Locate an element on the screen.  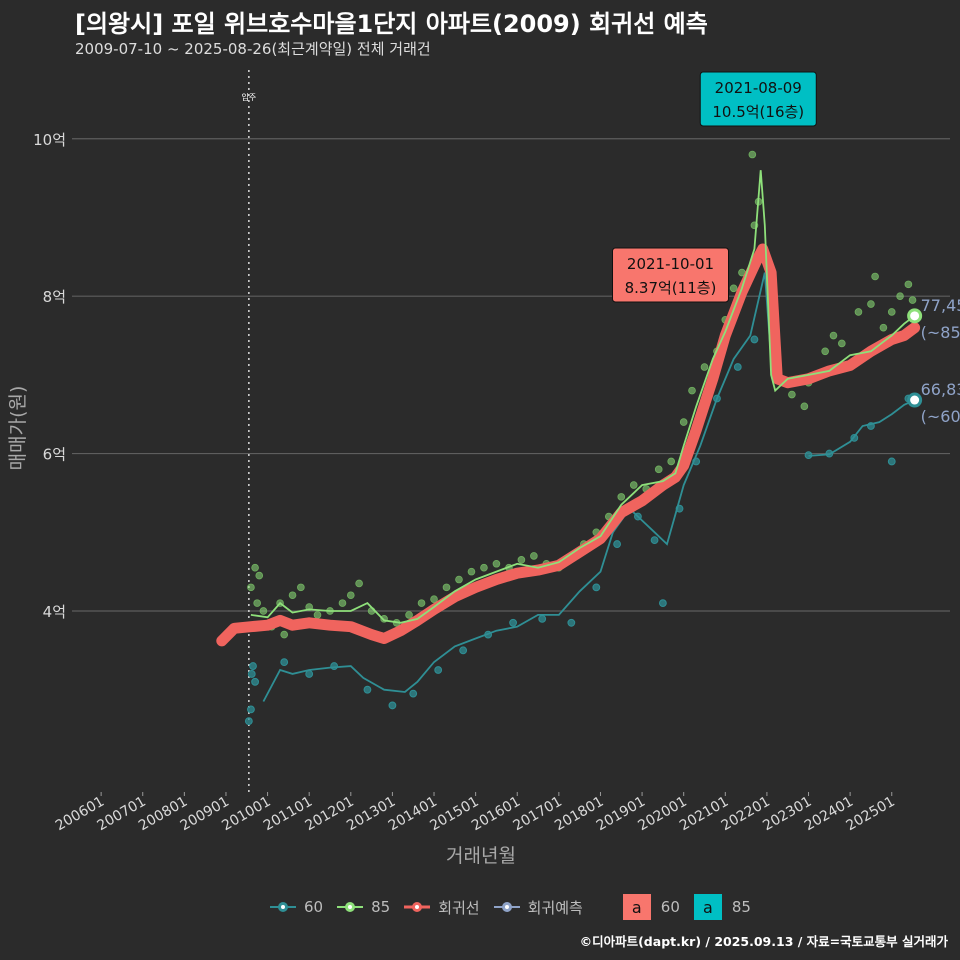
y-tick-label: 4억 is located at coordinates (54, 612).